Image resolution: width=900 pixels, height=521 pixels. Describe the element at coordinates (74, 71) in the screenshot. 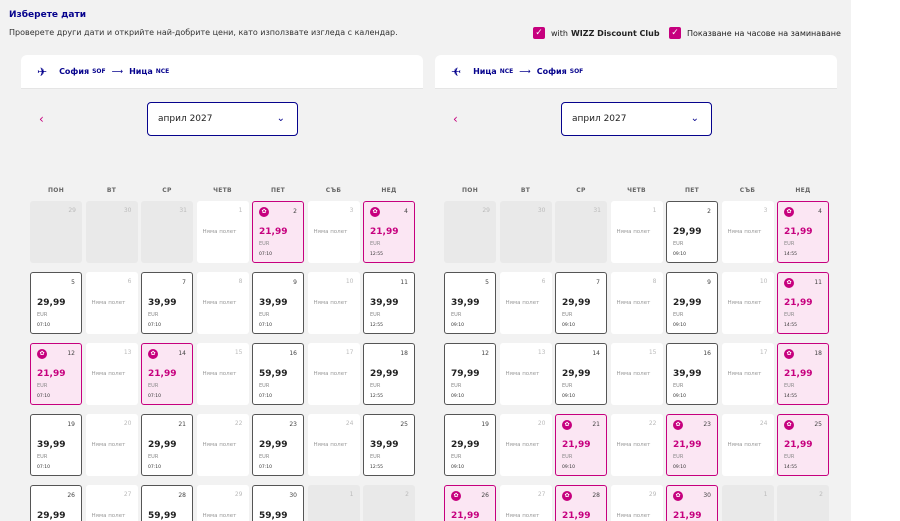

I see `from-city: София` at that location.